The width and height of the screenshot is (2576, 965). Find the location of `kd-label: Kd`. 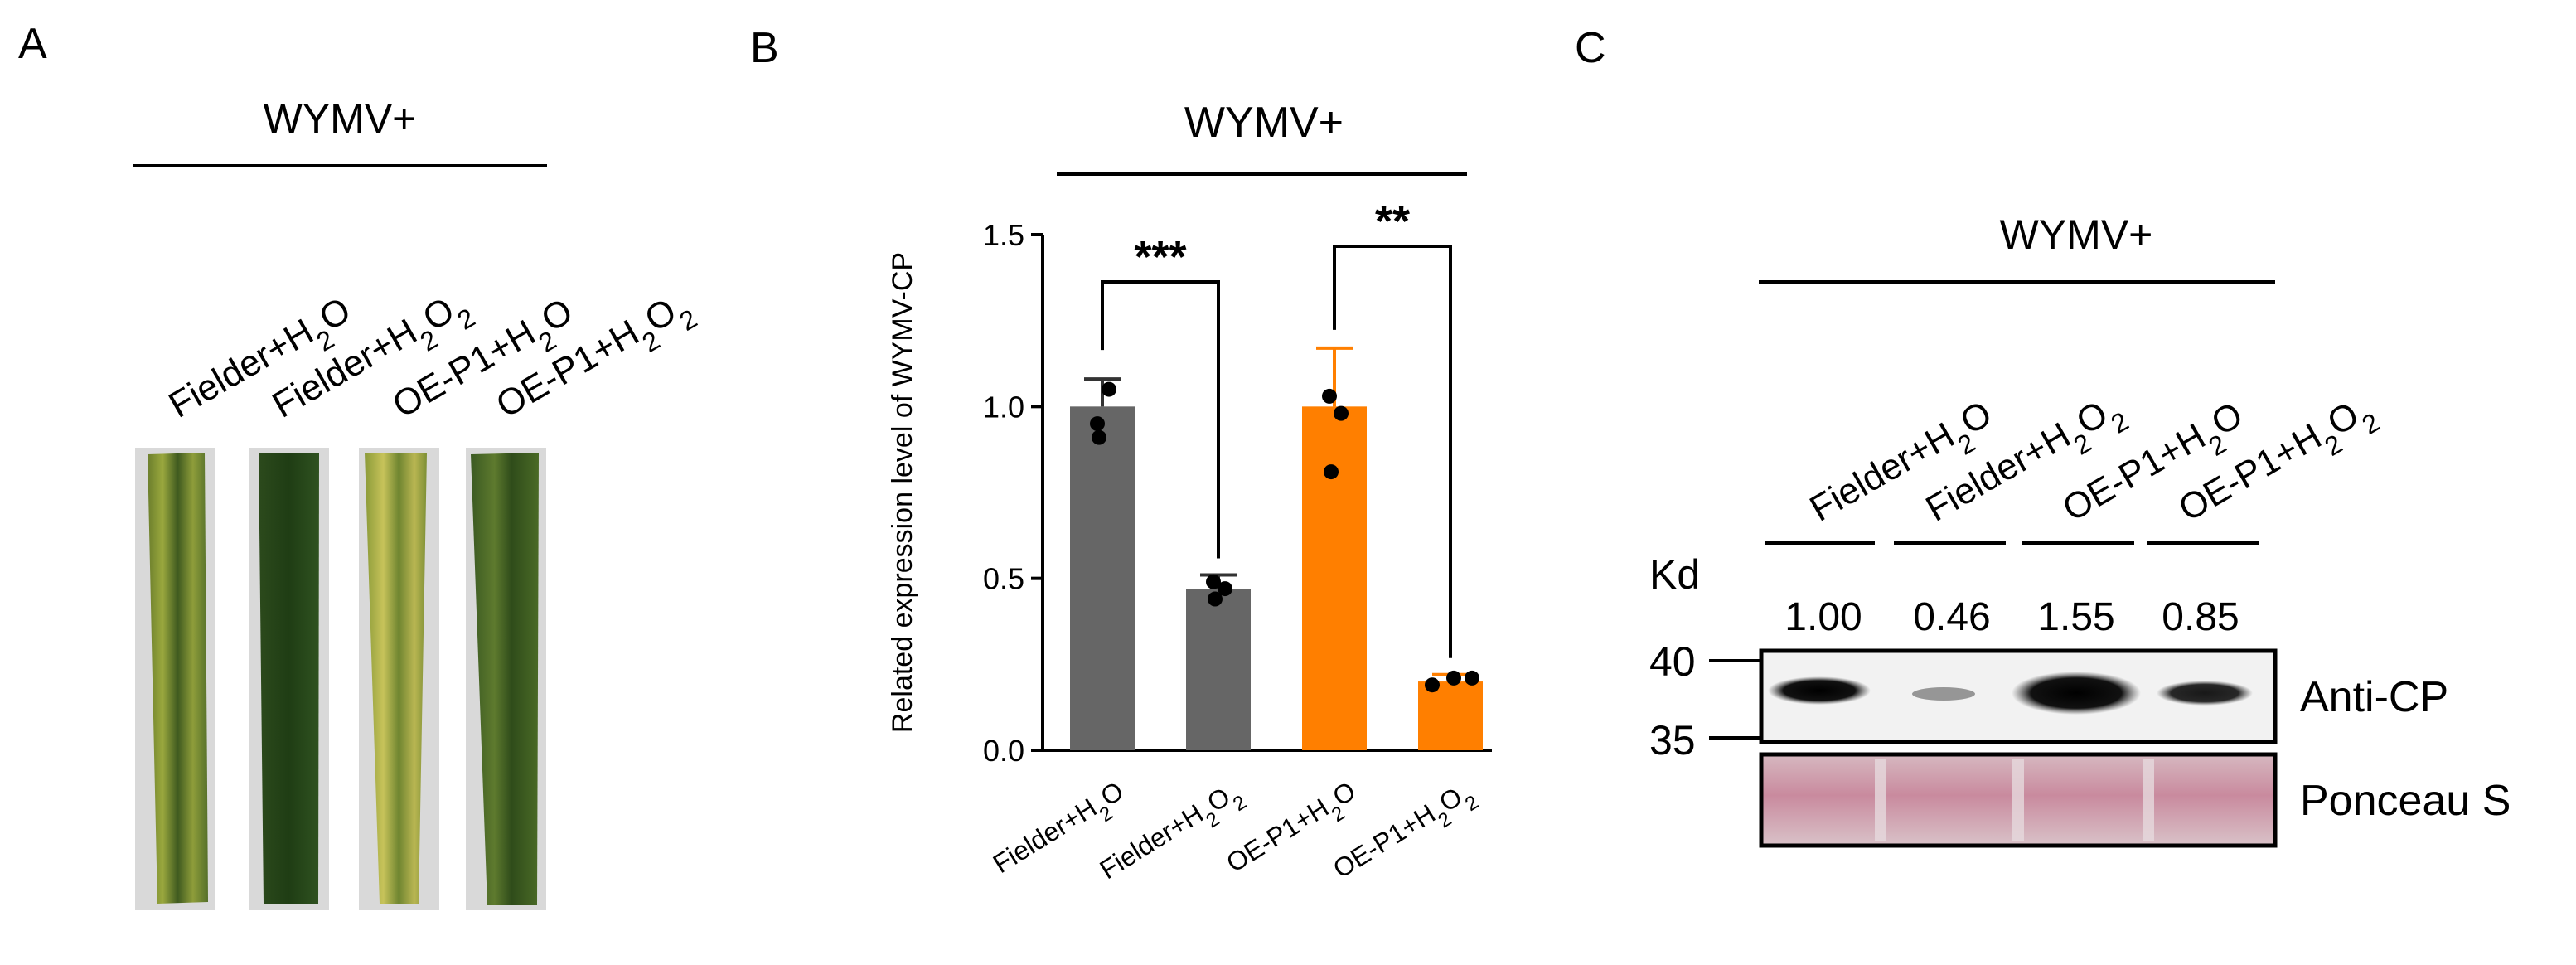

kd-label: Kd is located at coordinates (1674, 574).